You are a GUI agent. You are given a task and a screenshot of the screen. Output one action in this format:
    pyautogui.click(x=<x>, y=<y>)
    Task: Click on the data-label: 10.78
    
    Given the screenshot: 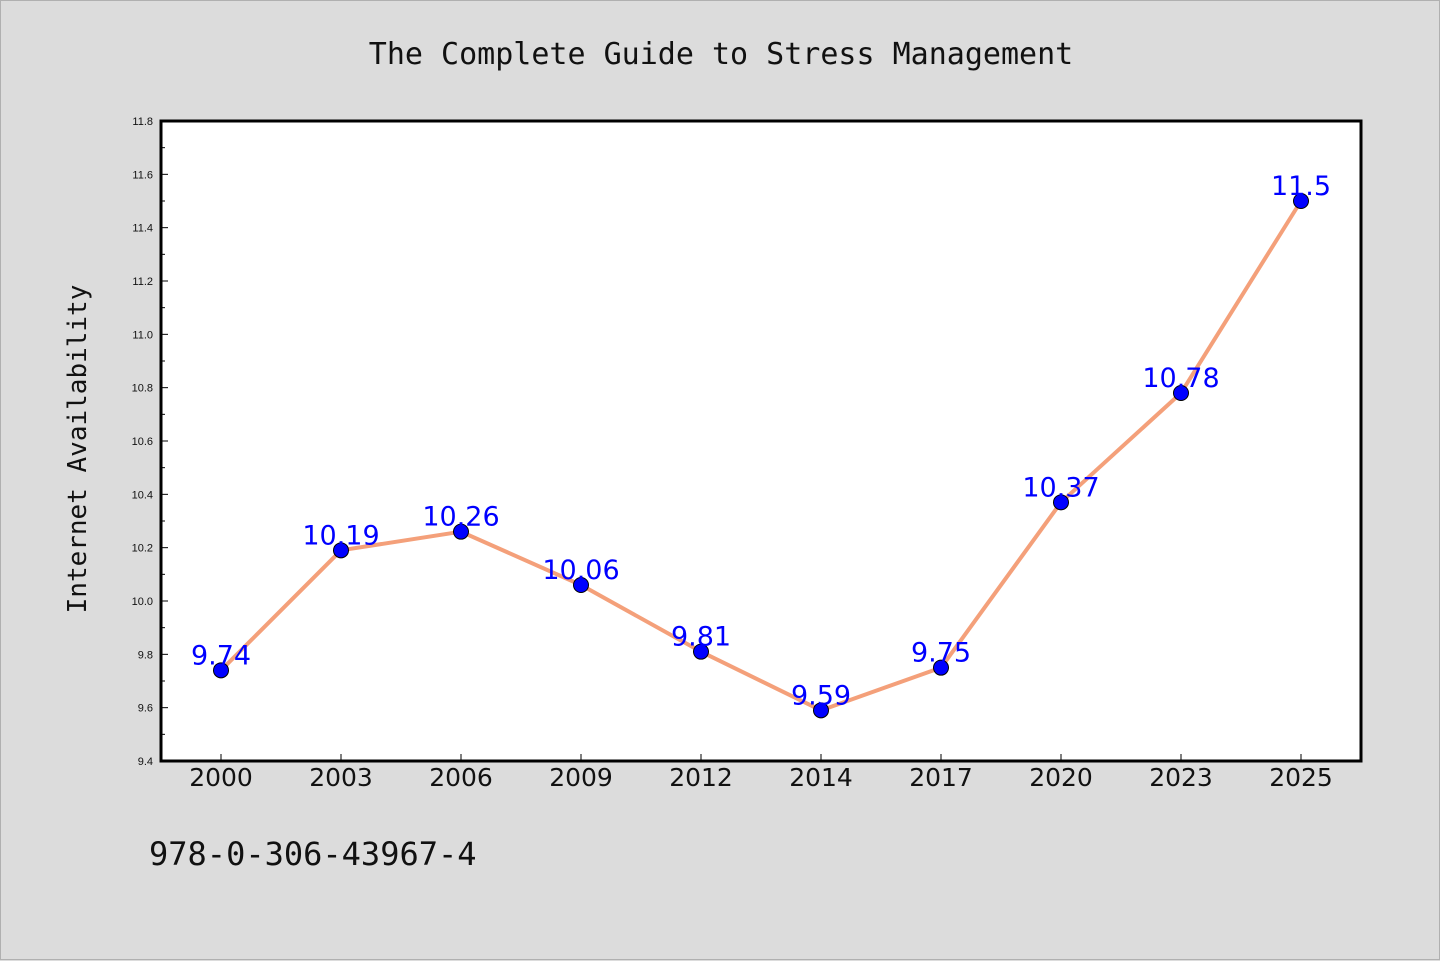 What is the action you would take?
    pyautogui.click(x=1180, y=378)
    